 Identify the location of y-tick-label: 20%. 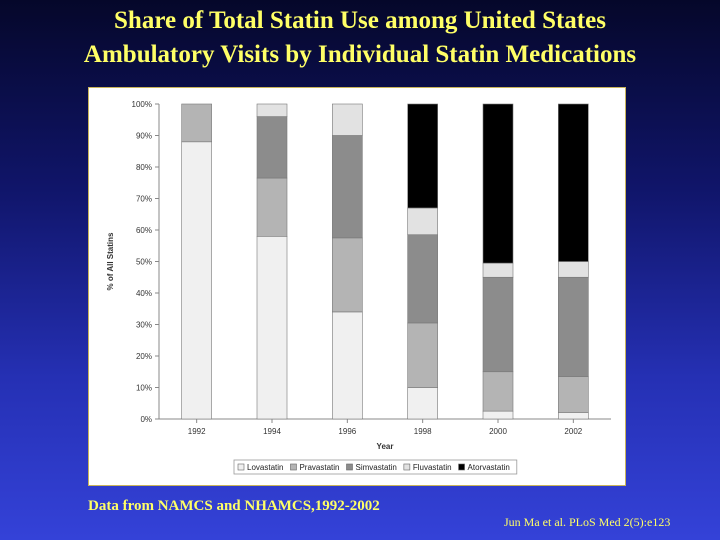
(144, 356).